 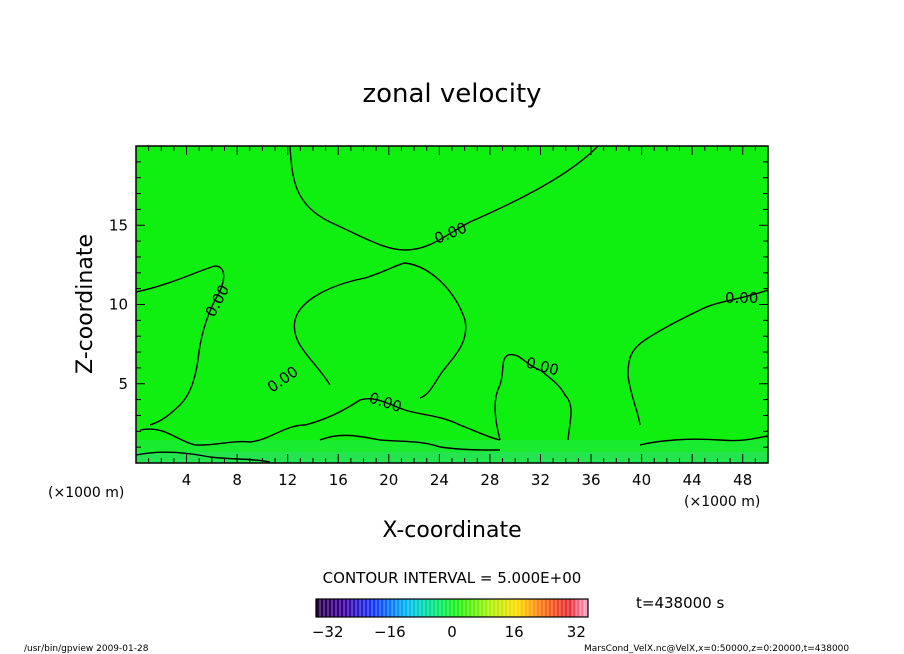 I want to click on y-tick-label: 10, so click(x=118, y=305).